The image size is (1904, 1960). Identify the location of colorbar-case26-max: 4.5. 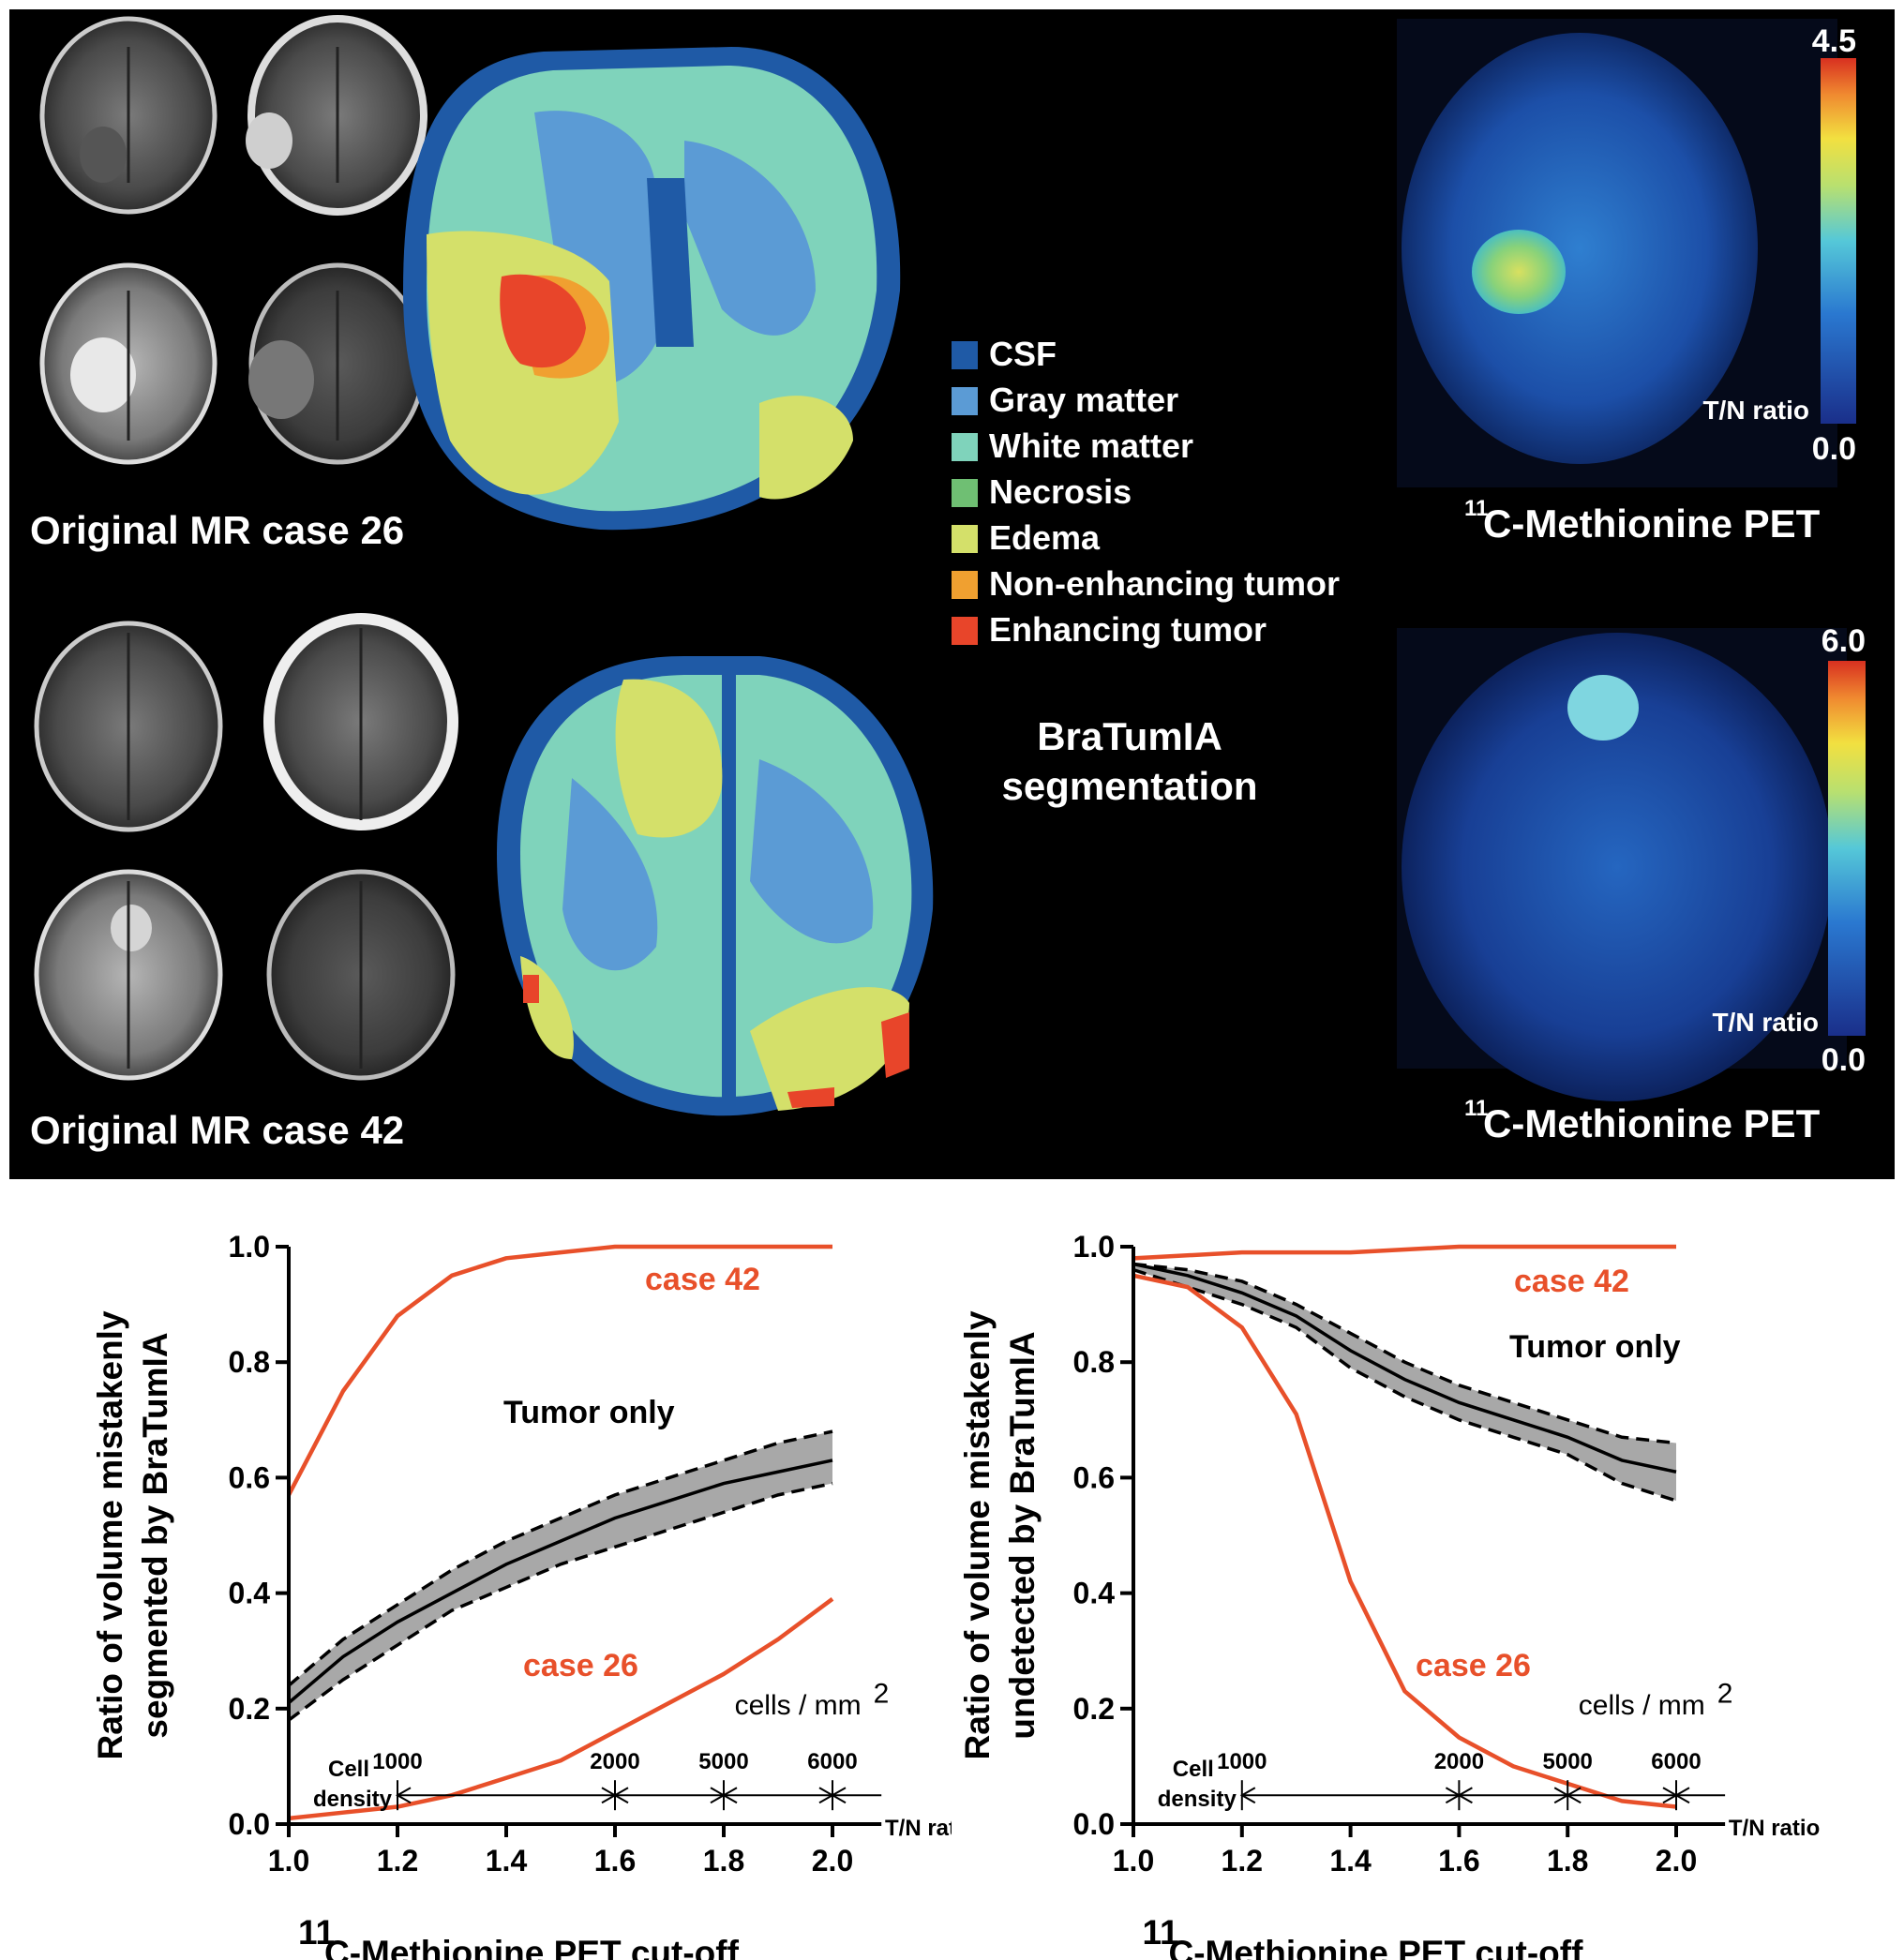
(1834, 41).